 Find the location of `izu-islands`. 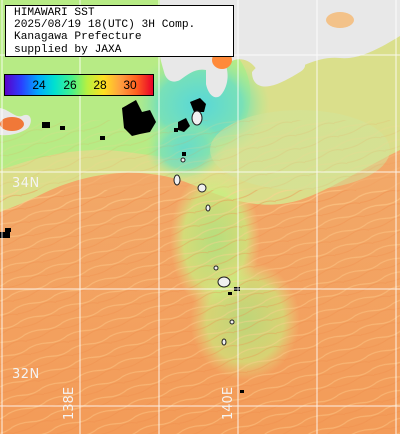

izu-islands is located at coordinates (204, 228).